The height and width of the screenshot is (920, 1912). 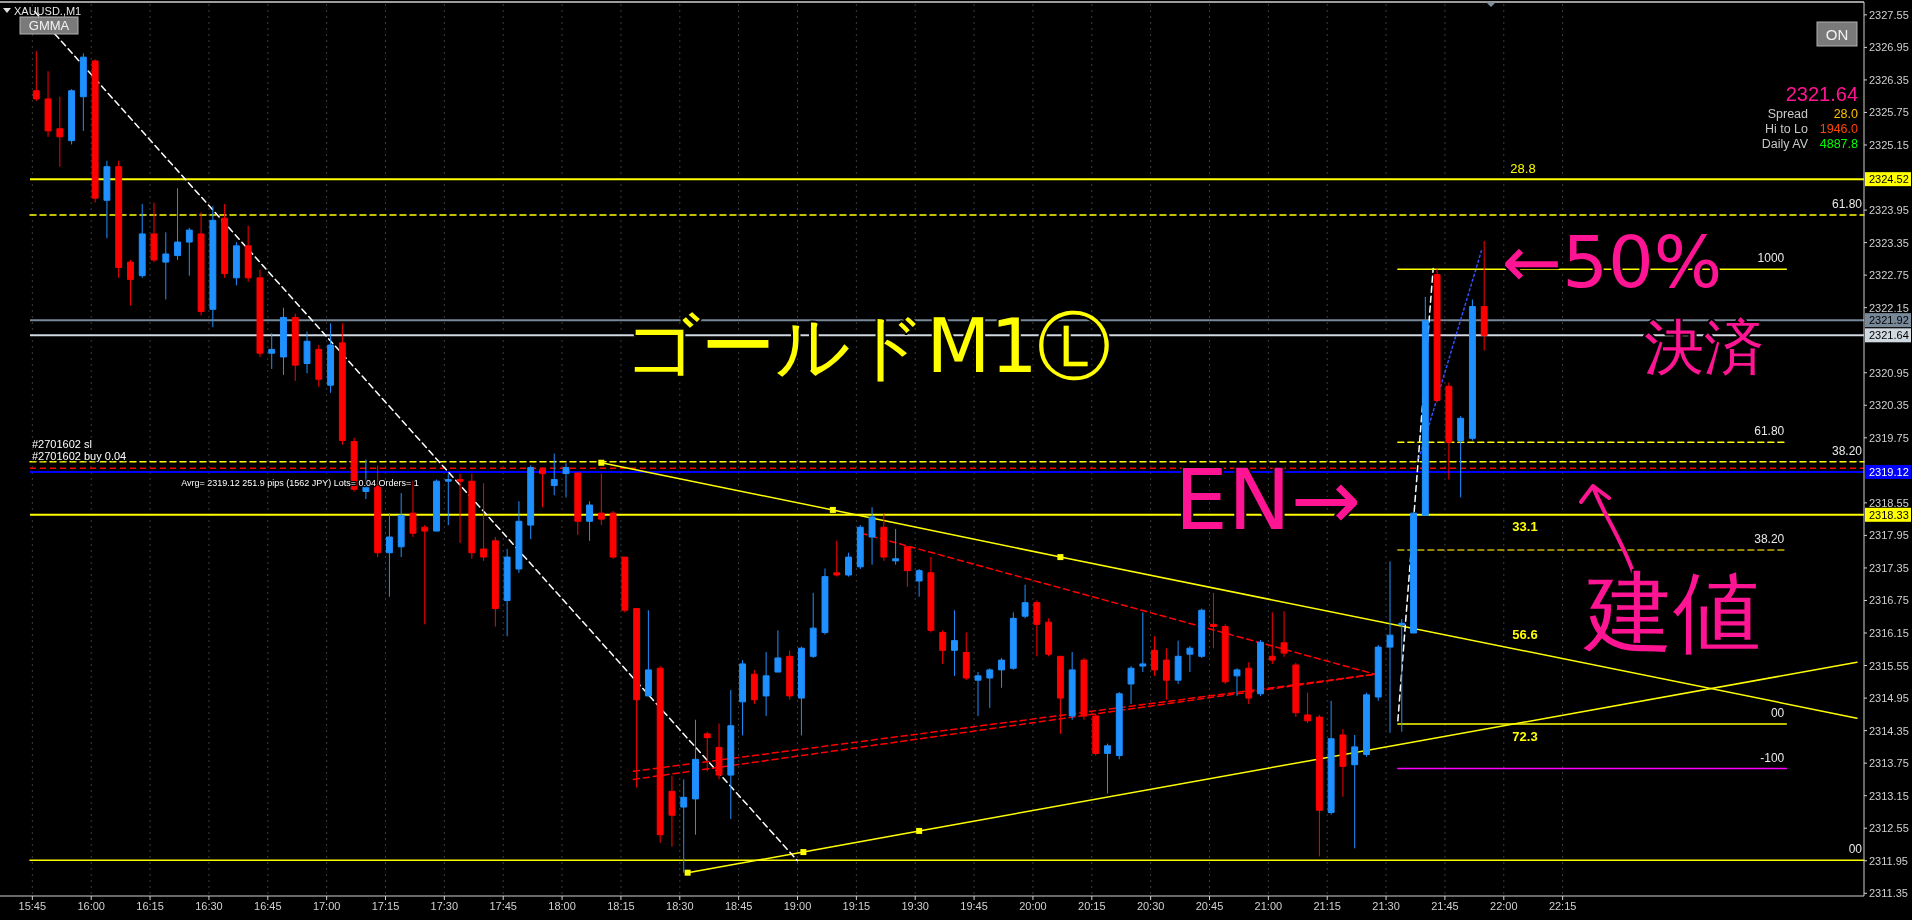 What do you see at coordinates (680, 906) in the screenshot?
I see `x-tick-label: 18:30` at bounding box center [680, 906].